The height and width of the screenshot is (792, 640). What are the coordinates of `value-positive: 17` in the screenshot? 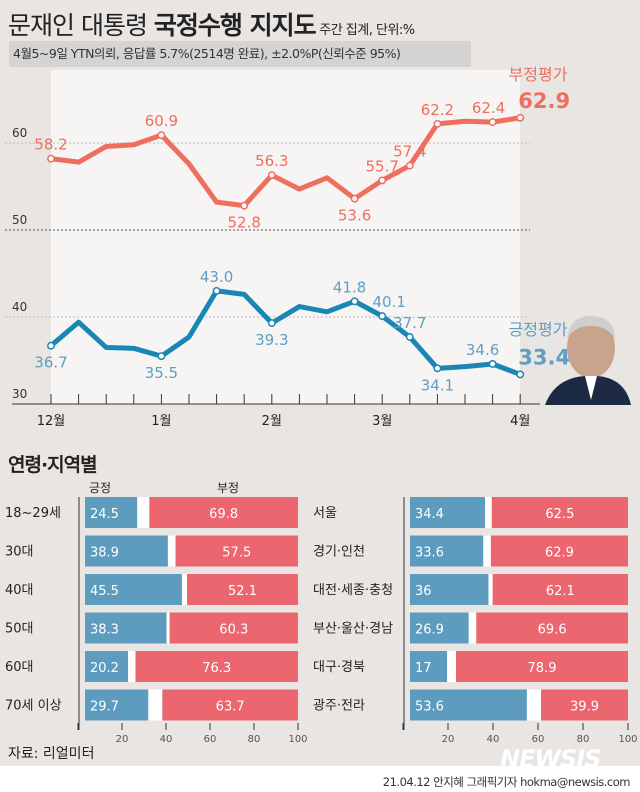 It's located at (423, 668).